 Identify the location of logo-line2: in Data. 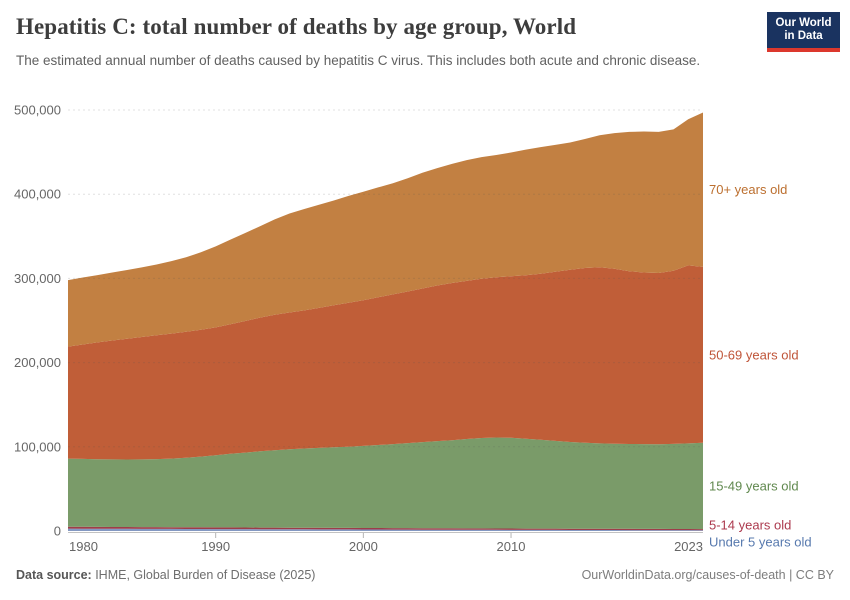
(803, 36).